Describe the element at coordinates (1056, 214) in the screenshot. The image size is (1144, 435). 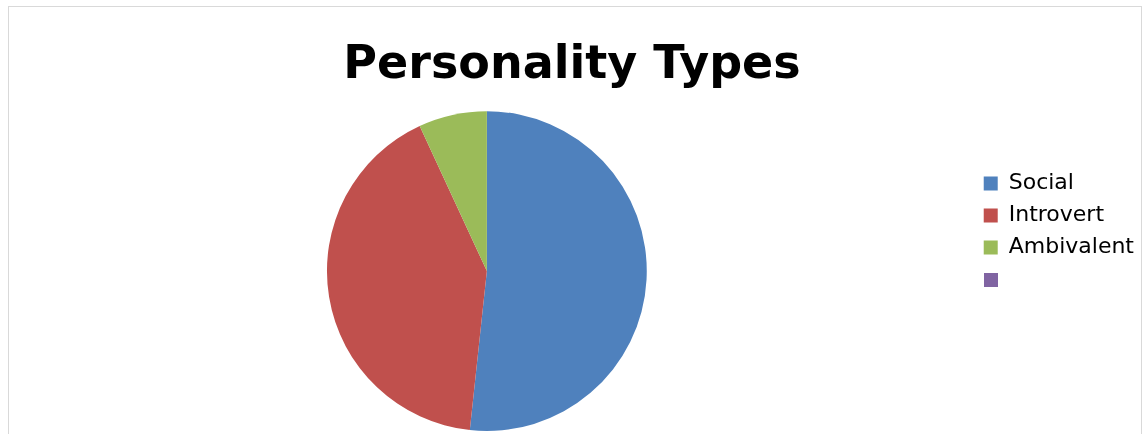
I see `legend-label: Introvert` at that location.